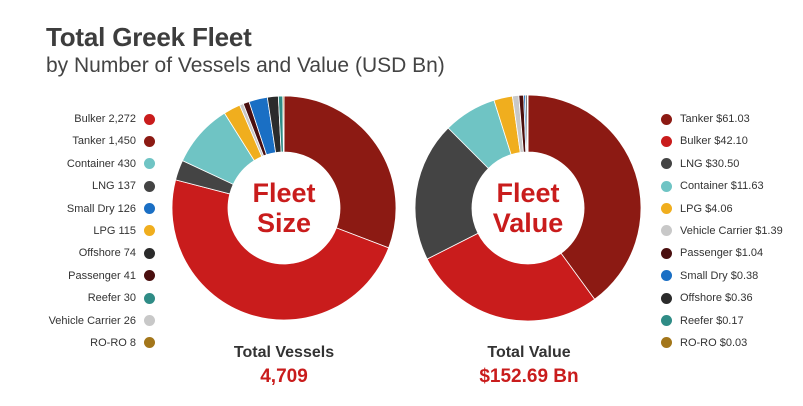  I want to click on legend-item-tanker: Tanker $61.03, so click(731, 119).